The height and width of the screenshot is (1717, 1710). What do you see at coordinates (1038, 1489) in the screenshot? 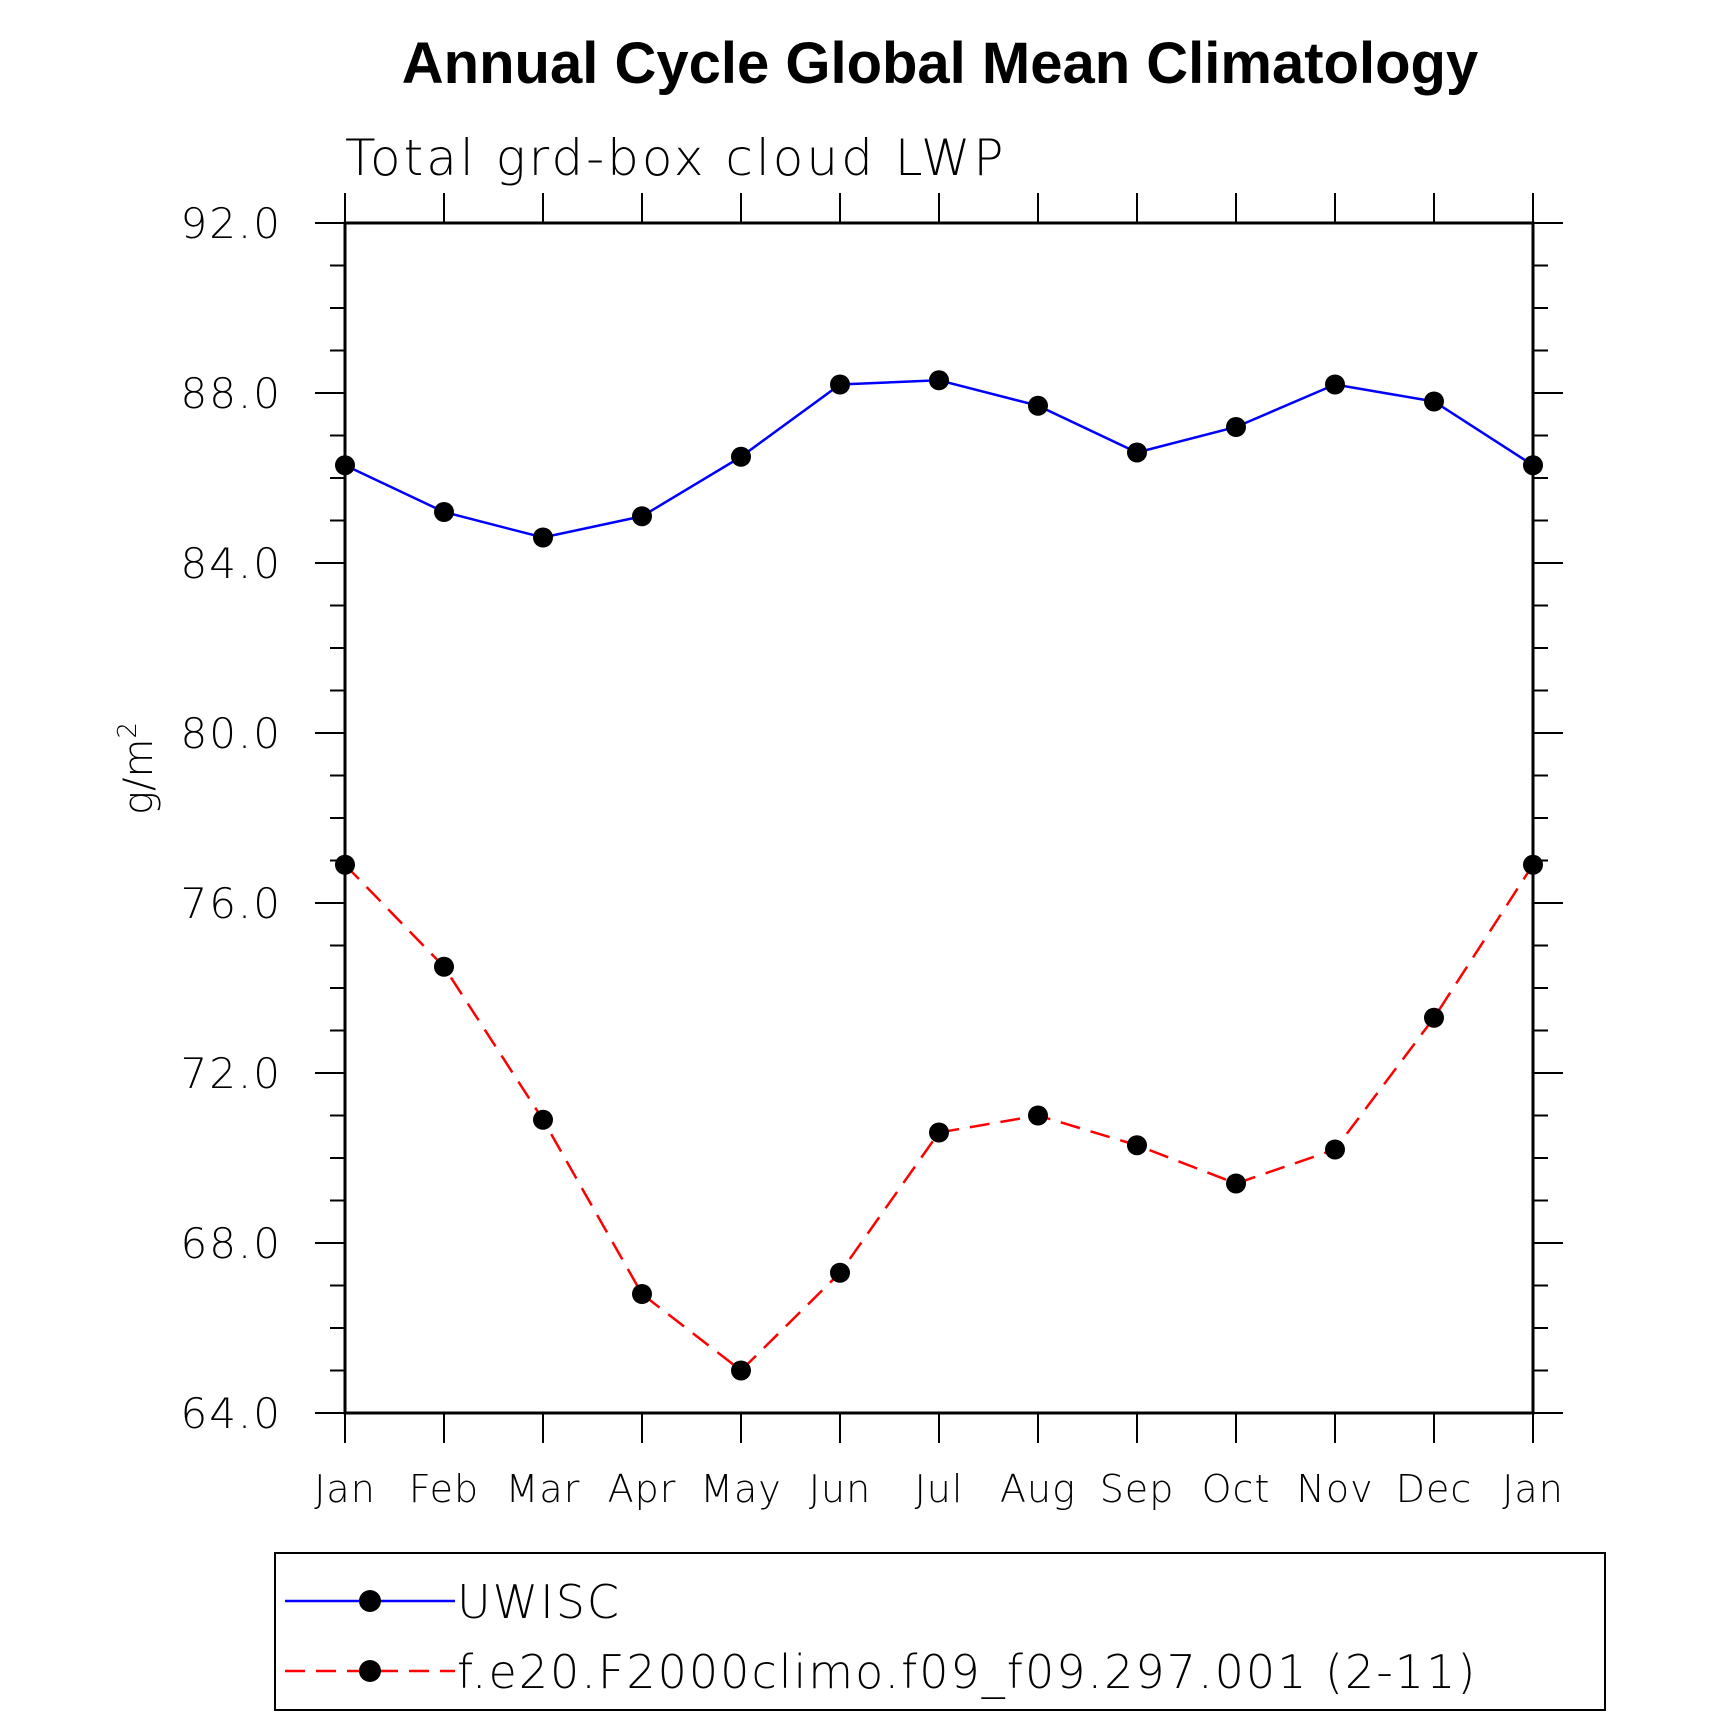
I see `x-tick-label: Aug` at bounding box center [1038, 1489].